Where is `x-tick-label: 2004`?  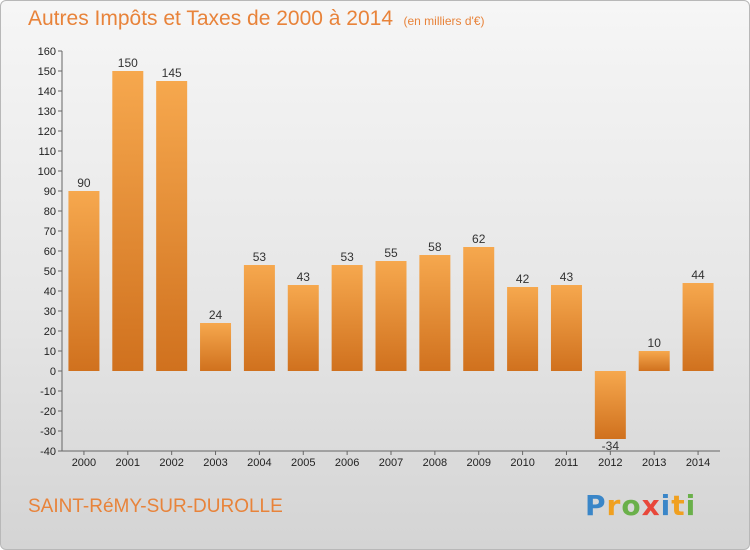
x-tick-label: 2004 is located at coordinates (259, 463).